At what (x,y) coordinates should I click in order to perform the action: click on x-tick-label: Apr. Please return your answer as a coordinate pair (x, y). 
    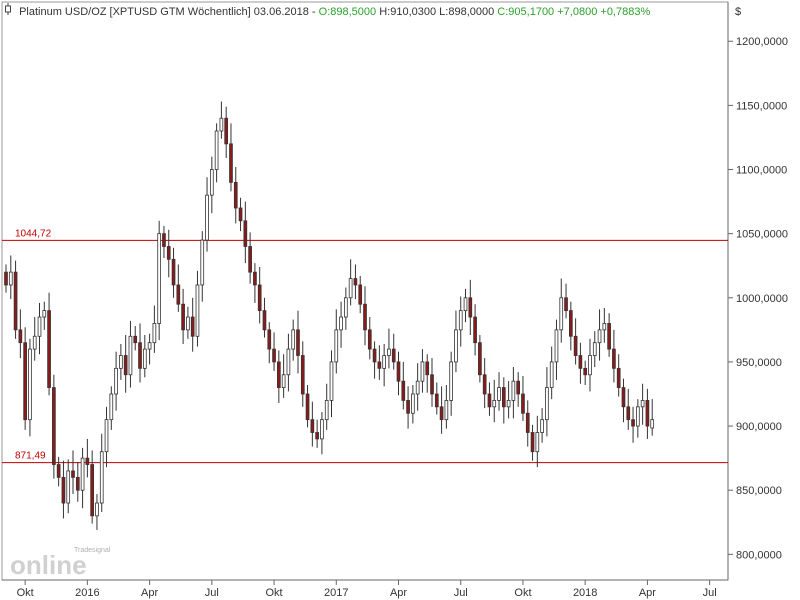
    Looking at the image, I should click on (149, 593).